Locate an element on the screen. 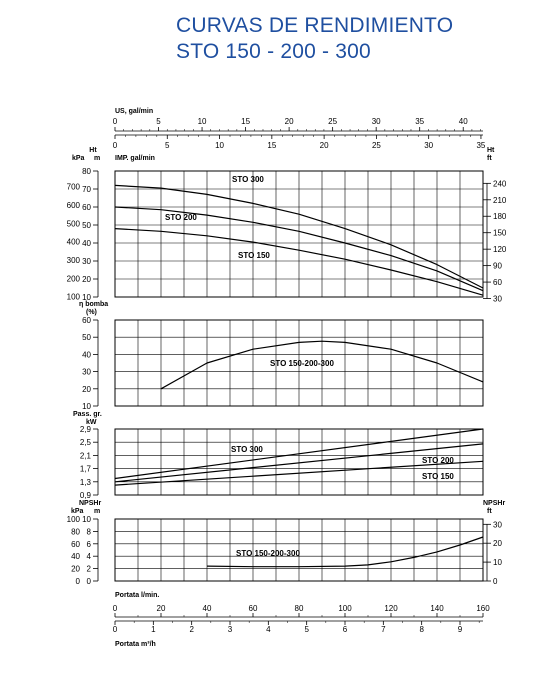 This screenshot has height=698, width=557. us-gpm-tick-label: 0 is located at coordinates (115, 121).